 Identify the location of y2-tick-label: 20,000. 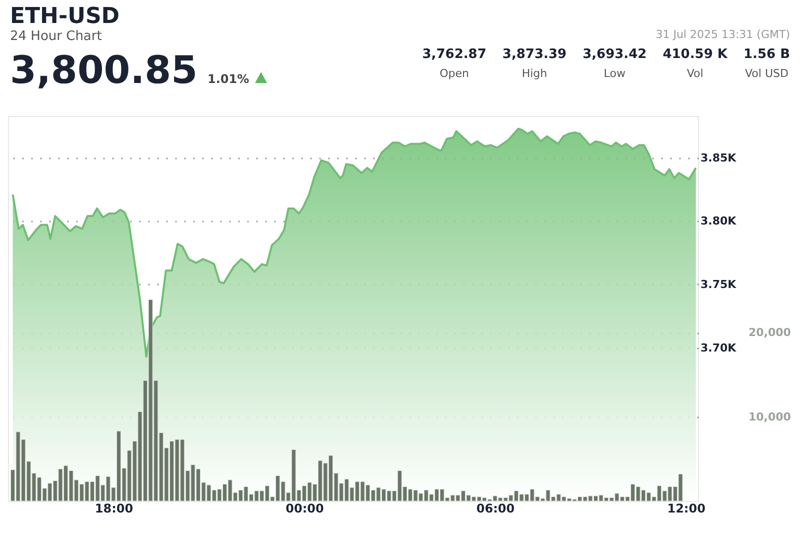
(770, 333).